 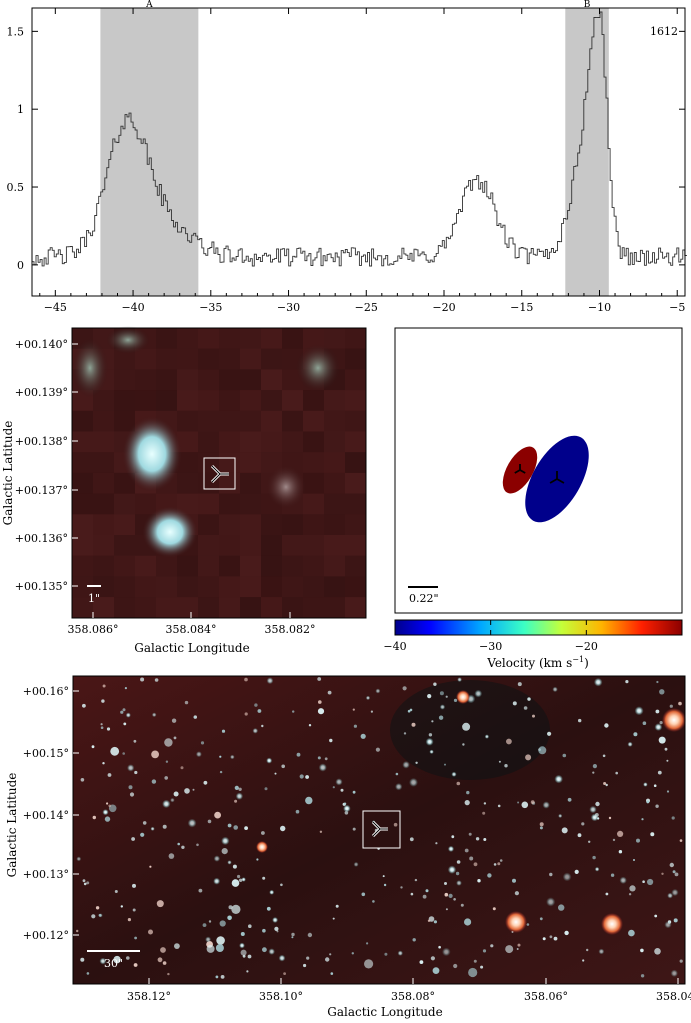 What do you see at coordinates (286, 487) in the screenshot?
I see `star-blob` at bounding box center [286, 487].